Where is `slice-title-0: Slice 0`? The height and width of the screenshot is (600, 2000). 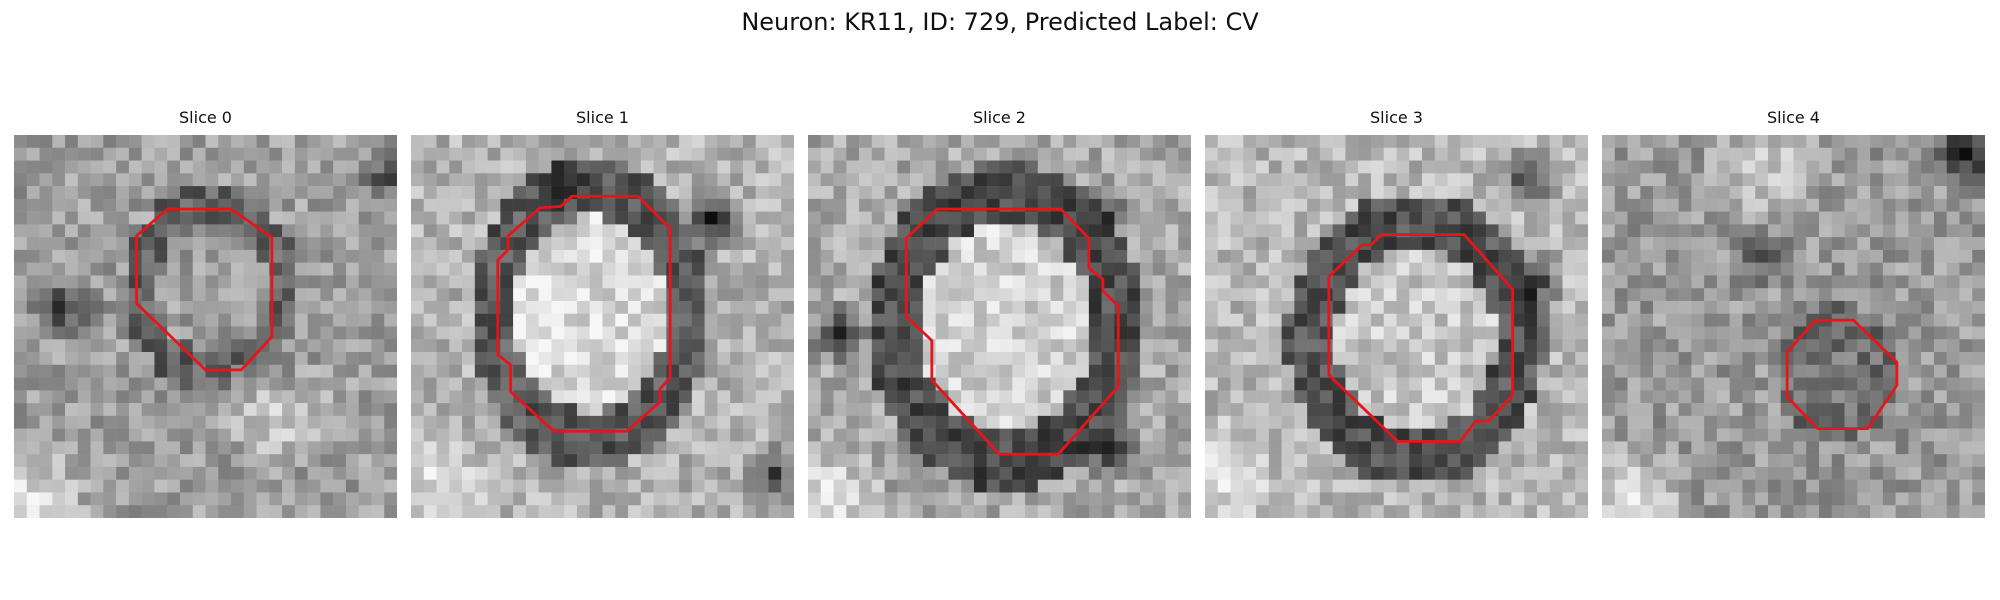
slice-title-0: Slice 0 is located at coordinates (205, 117).